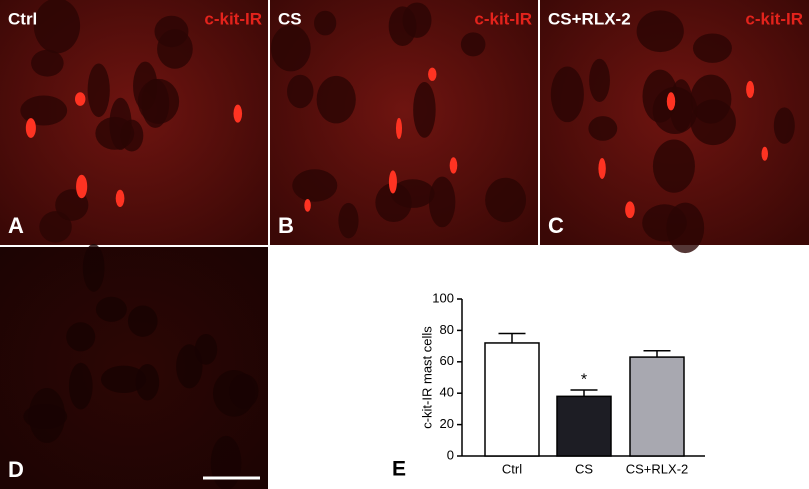  I want to click on y-tick-label: 80, so click(447, 329).